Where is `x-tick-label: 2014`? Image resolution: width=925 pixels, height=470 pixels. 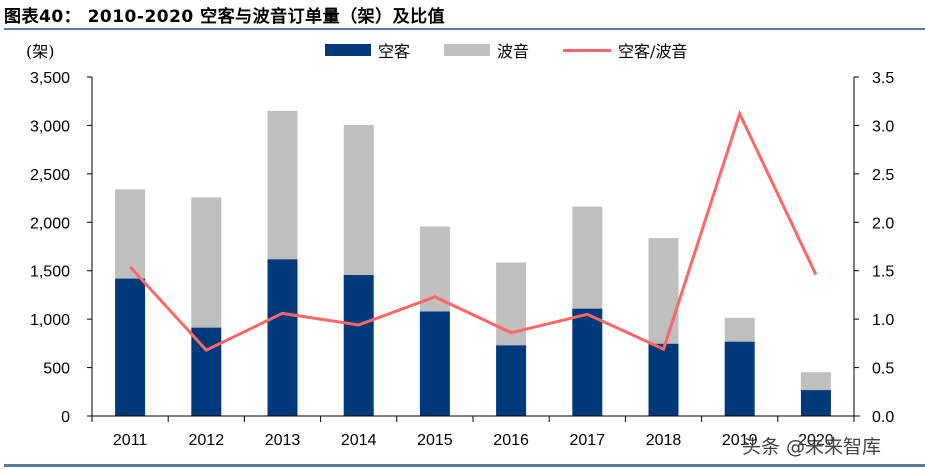
x-tick-label: 2014 is located at coordinates (359, 440).